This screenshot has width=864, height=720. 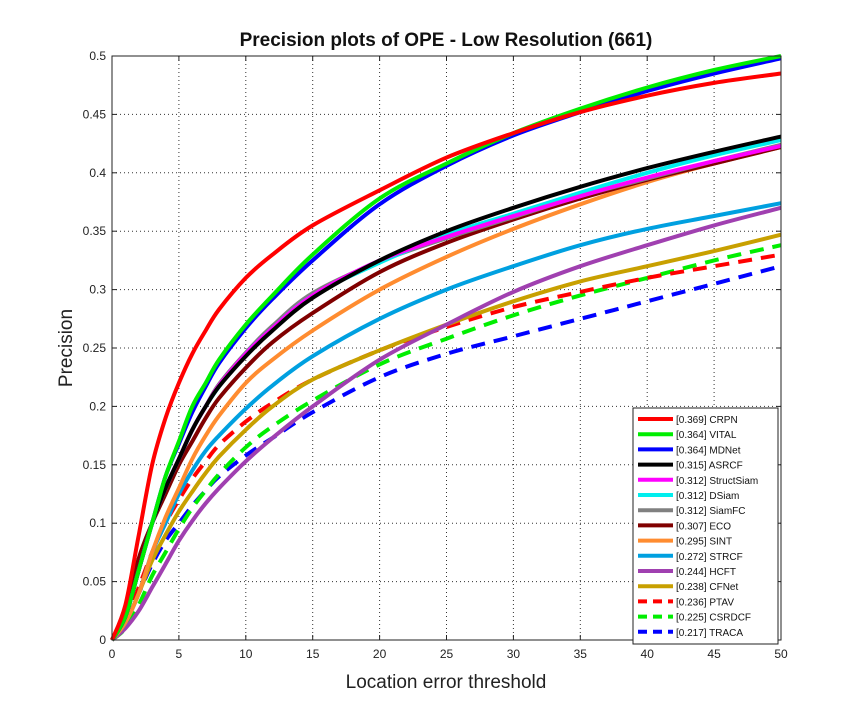 What do you see at coordinates (706, 435) in the screenshot?
I see `legend-entry-label: [0.364] VITAL` at bounding box center [706, 435].